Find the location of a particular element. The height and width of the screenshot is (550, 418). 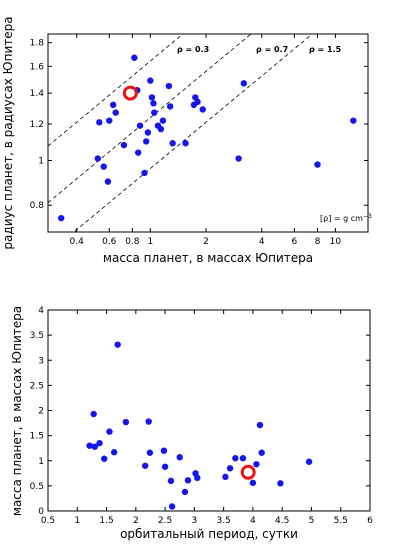

units-note: [ρ] = g cm−3 is located at coordinates (346, 218).